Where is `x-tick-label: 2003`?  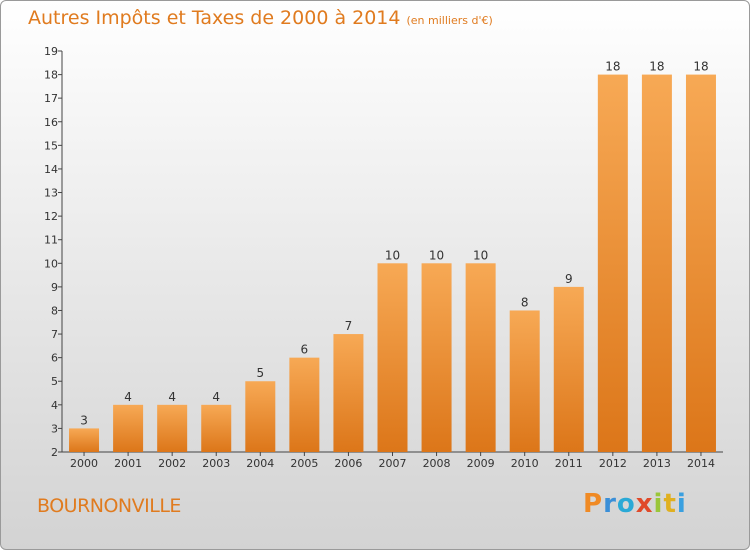
x-tick-label: 2003 is located at coordinates (216, 463).